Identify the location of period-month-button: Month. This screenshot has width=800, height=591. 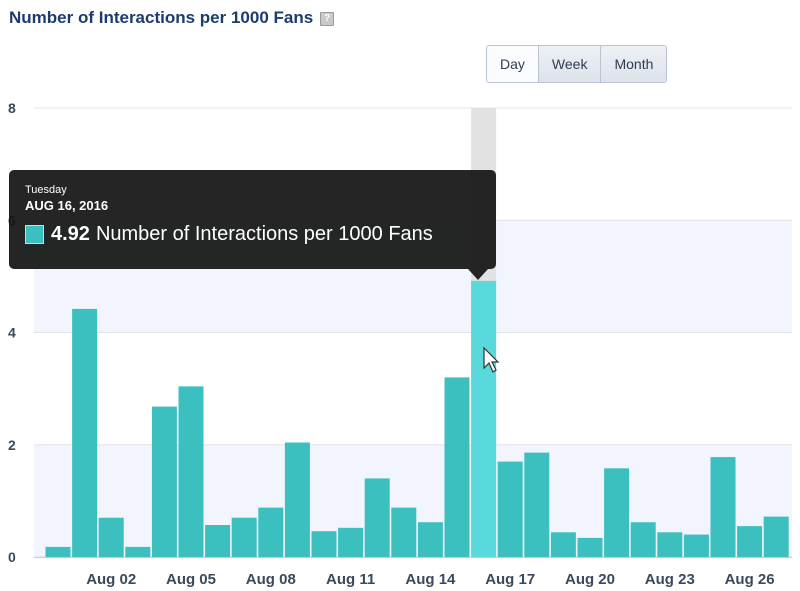
(634, 64).